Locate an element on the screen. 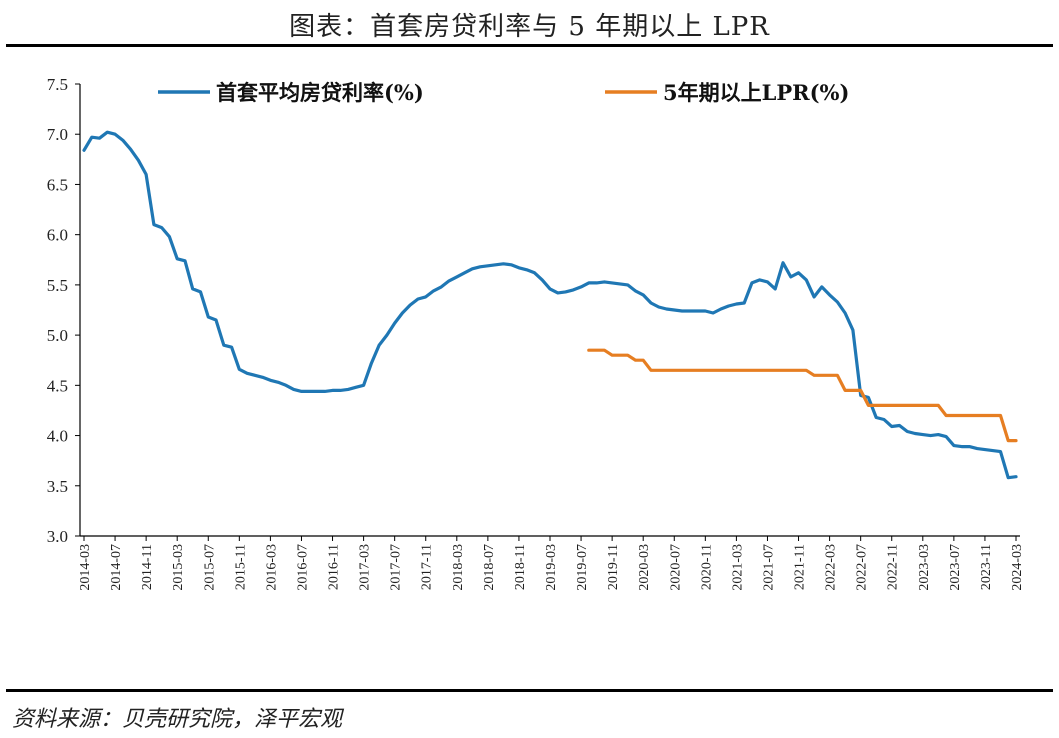 This screenshot has width=1059, height=738. chart-title: 图表：首套房贷利率与 5 年期以上 LPR is located at coordinates (529, 27).